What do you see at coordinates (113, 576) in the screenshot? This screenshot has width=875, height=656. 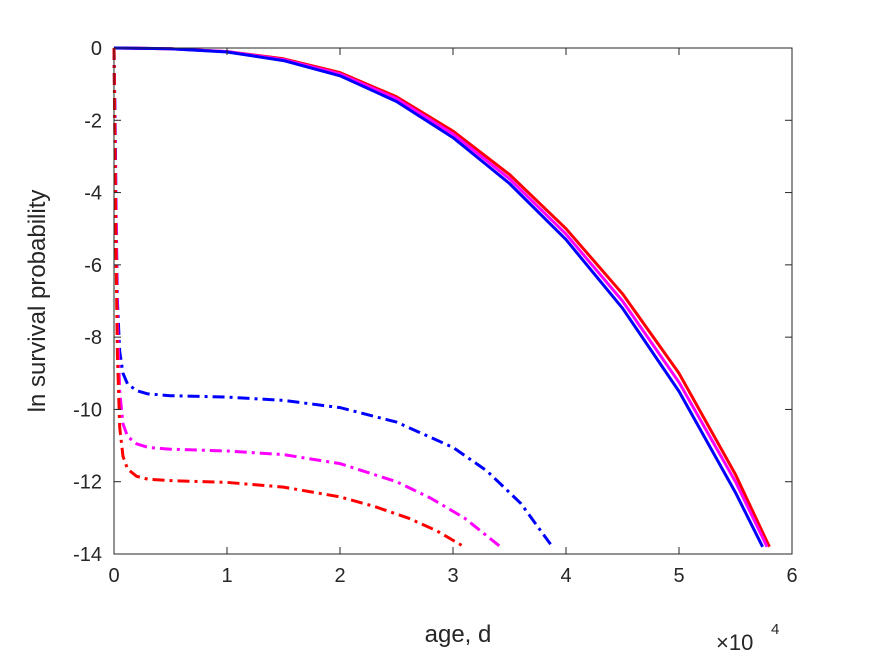 I see `x-tick-label: 0` at bounding box center [113, 576].